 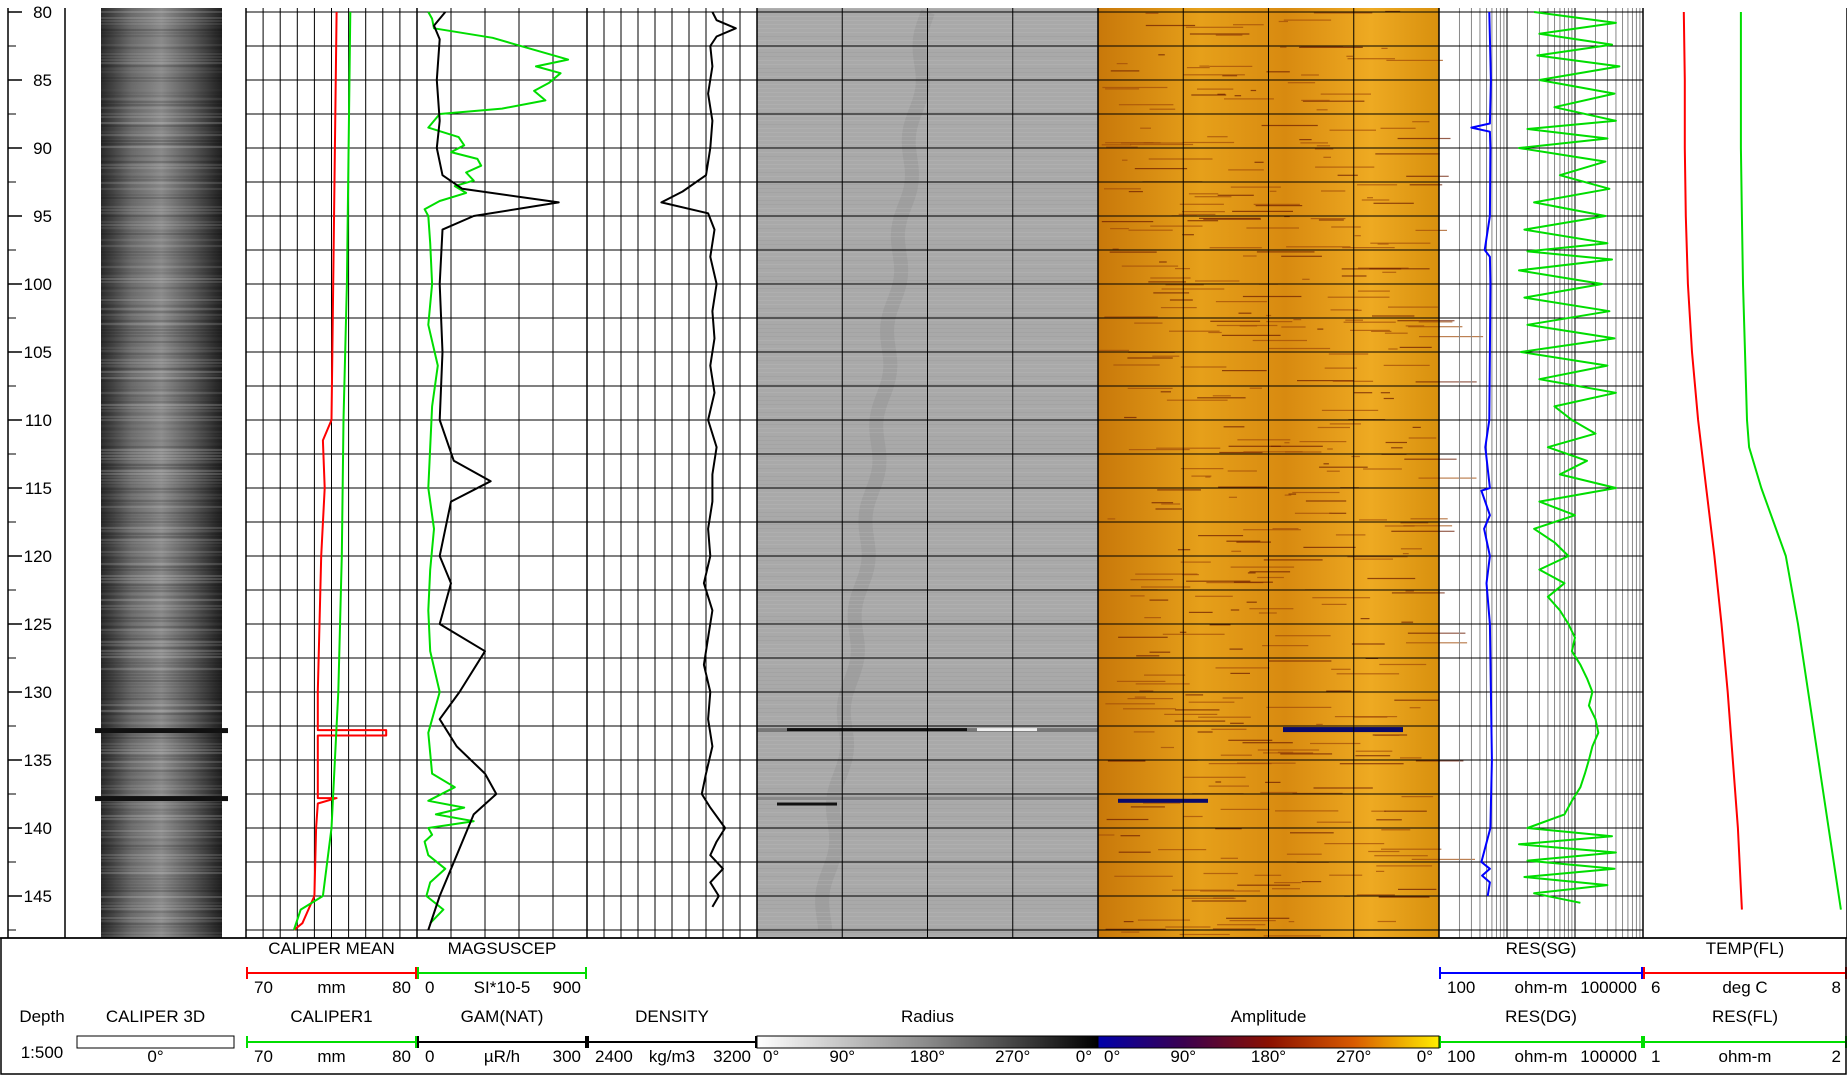 What do you see at coordinates (1745, 1016) in the screenshot?
I see `curve-header-name: RES(FL)` at bounding box center [1745, 1016].